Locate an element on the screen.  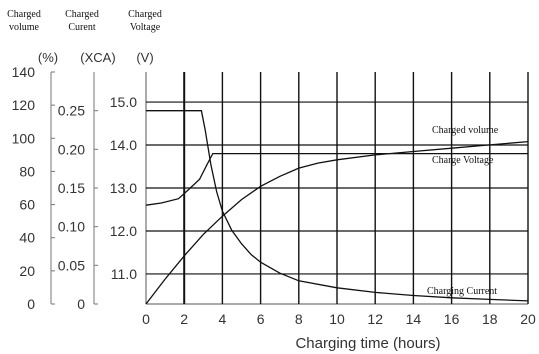
volume-tick-label: 80 is located at coordinates (27, 171).